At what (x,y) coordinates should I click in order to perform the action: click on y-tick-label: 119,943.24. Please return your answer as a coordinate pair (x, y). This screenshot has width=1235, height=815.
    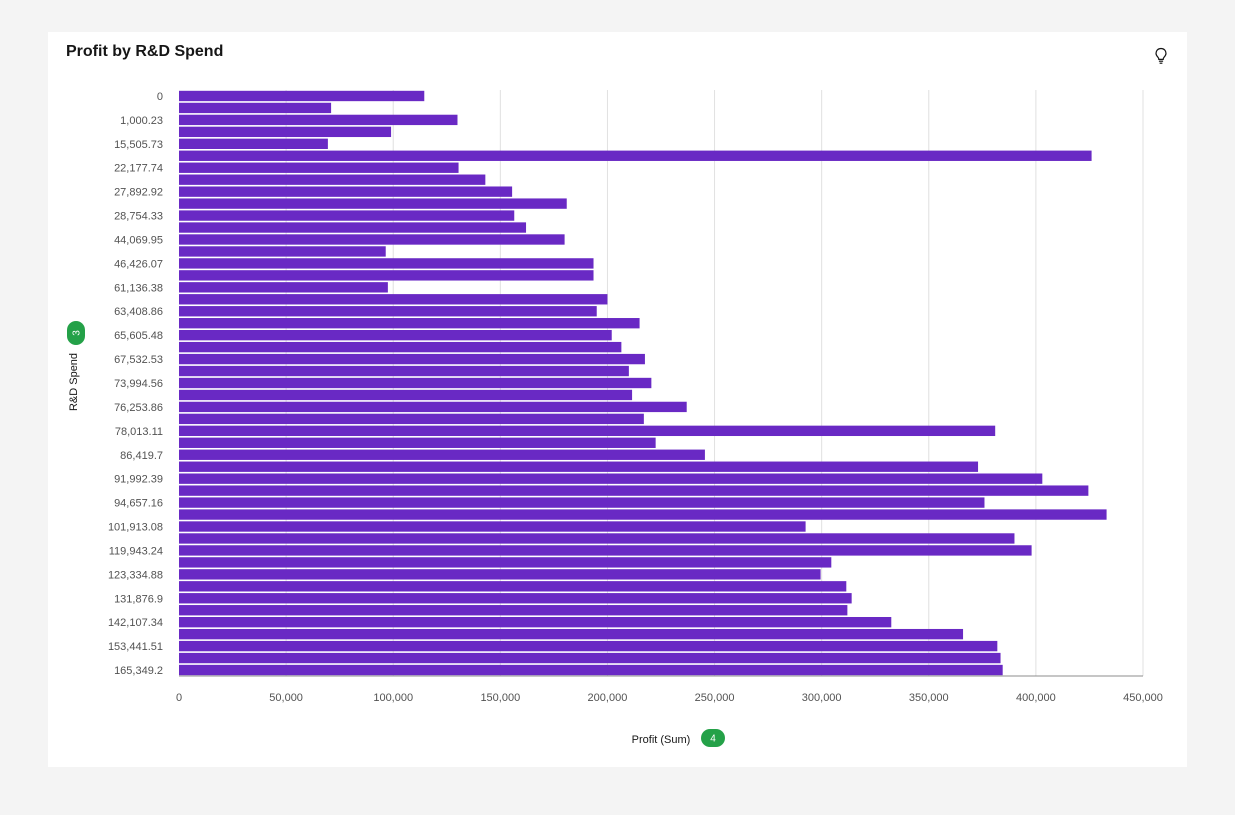
    Looking at the image, I should click on (136, 551).